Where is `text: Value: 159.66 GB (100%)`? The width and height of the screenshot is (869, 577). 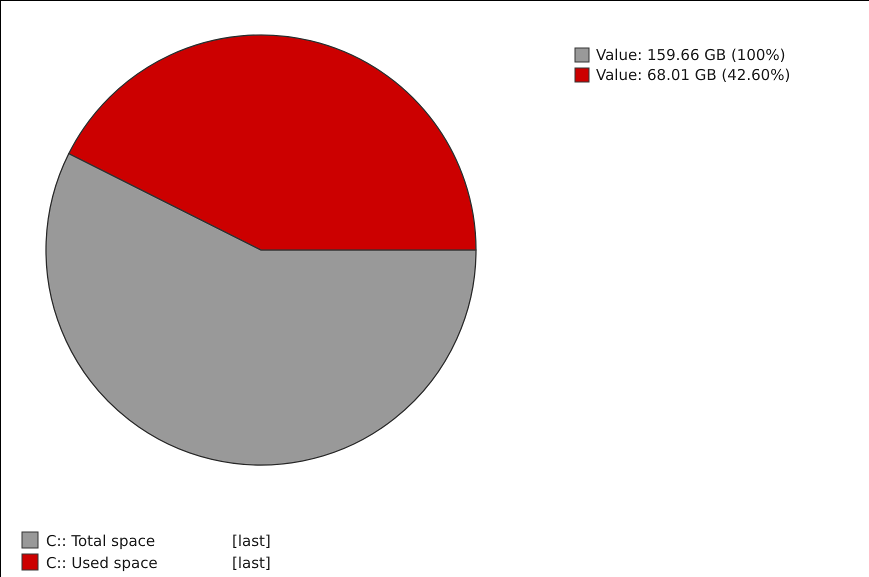
text: Value: 159.66 GB (100%) is located at coordinates (691, 55).